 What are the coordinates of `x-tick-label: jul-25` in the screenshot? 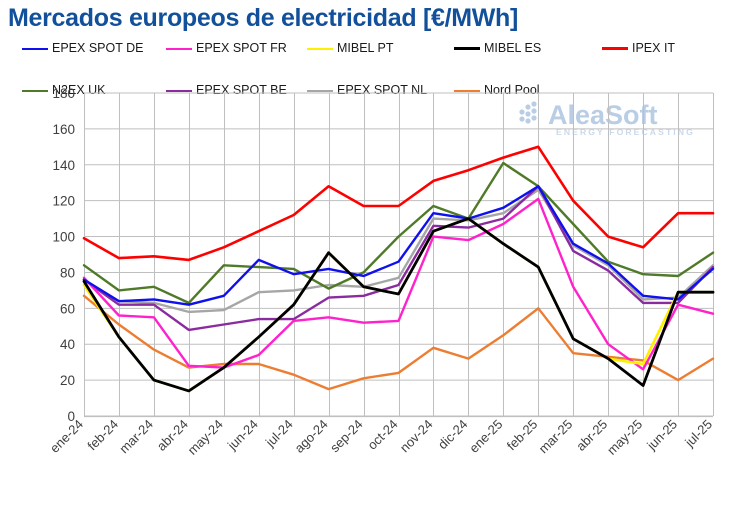 It's located at (698, 434).